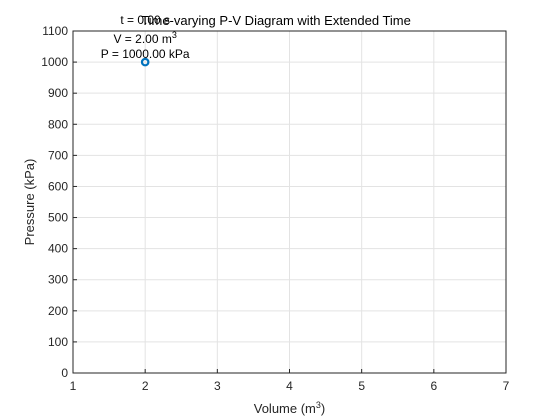  Describe the element at coordinates (29, 202) in the screenshot. I see `y-axis-title: Pressure (kPa)` at that location.